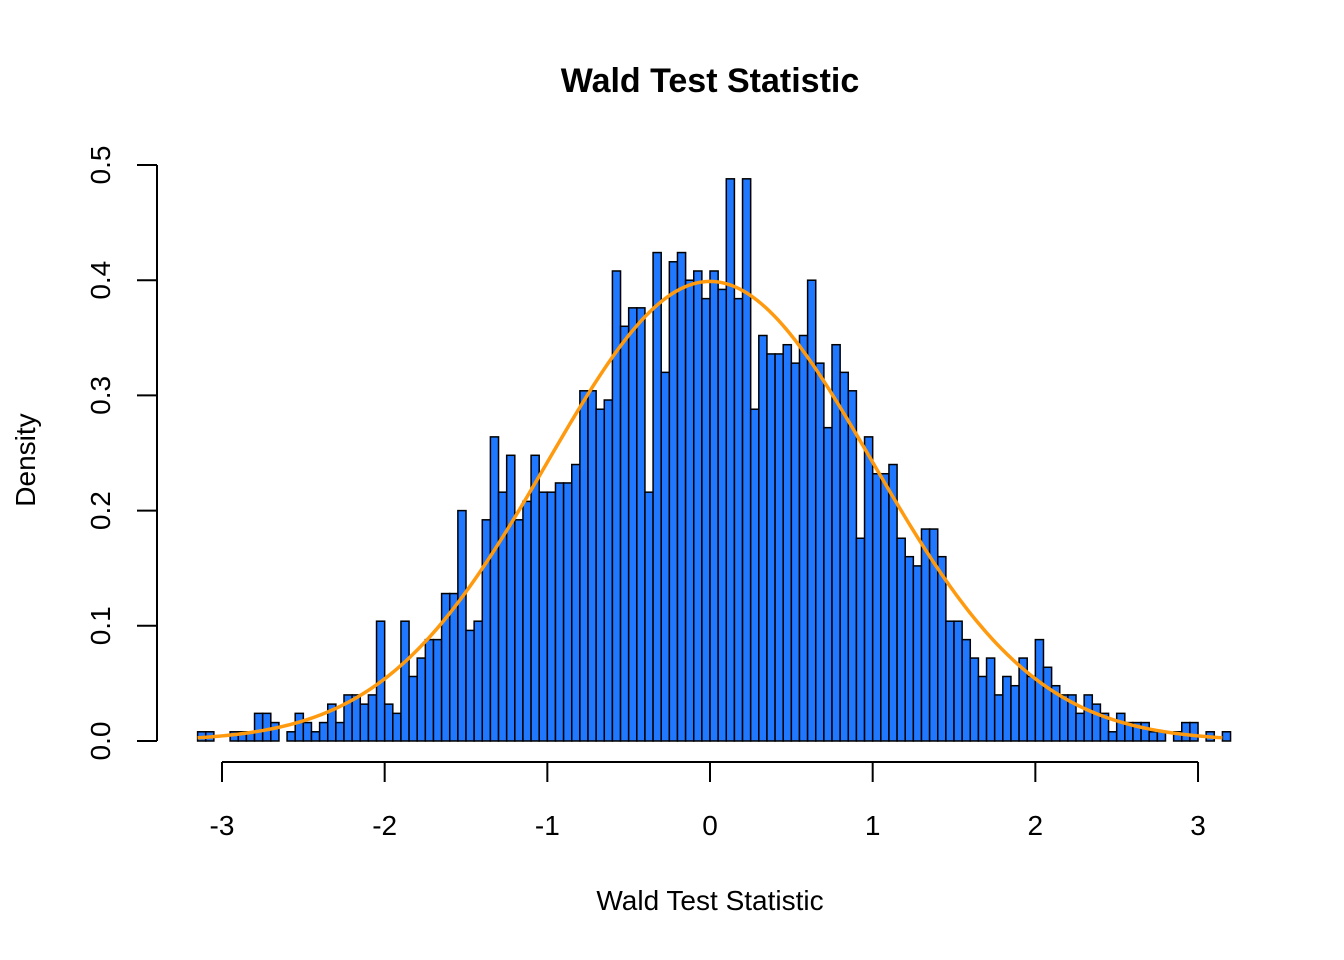 The height and width of the screenshot is (960, 1344). I want to click on x-tick-label: 3, so click(1198, 825).